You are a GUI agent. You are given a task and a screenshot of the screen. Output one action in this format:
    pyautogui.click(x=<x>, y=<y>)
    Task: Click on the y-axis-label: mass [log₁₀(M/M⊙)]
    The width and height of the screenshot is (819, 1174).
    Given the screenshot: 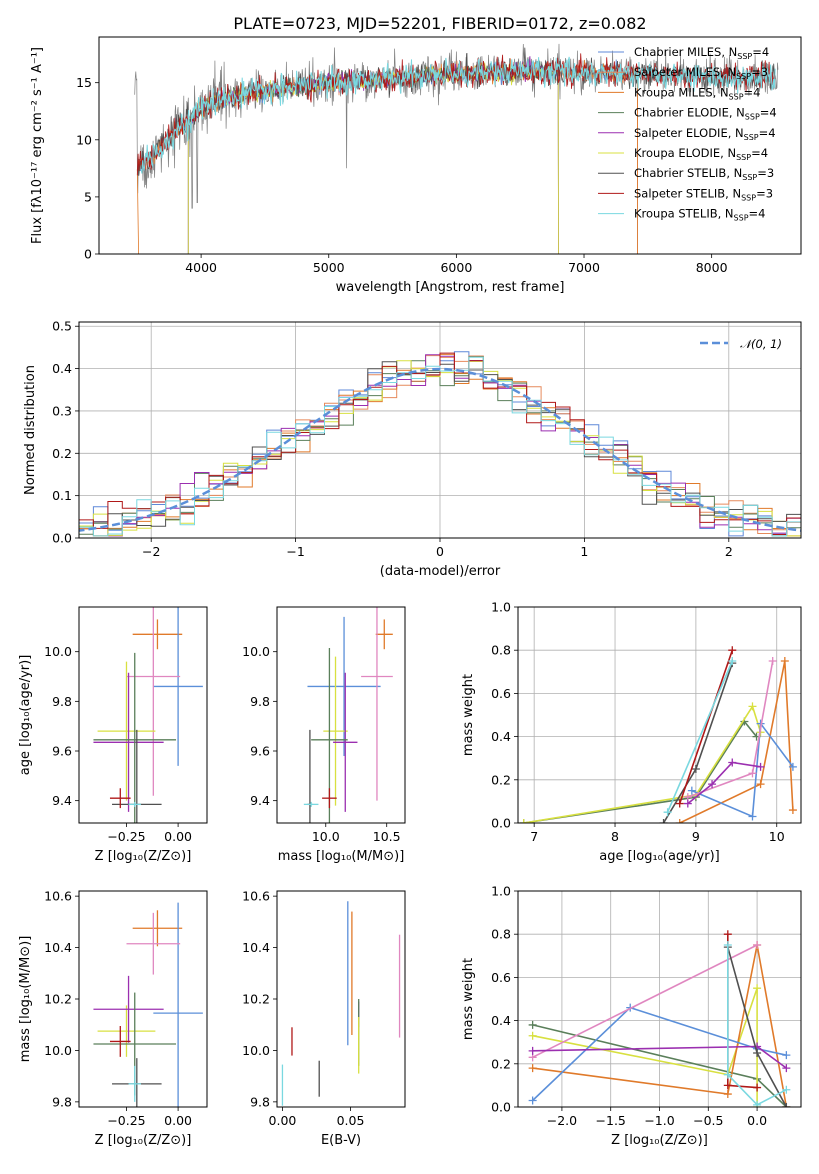 What is the action you would take?
    pyautogui.click(x=25, y=999)
    